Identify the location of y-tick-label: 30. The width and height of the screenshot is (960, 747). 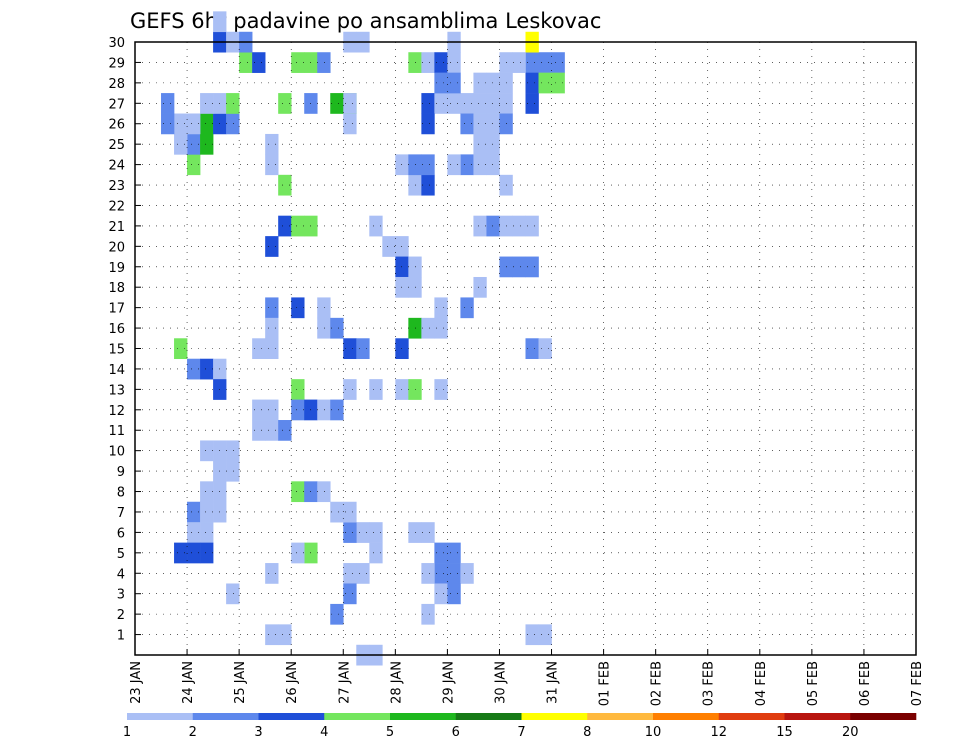
(116, 43).